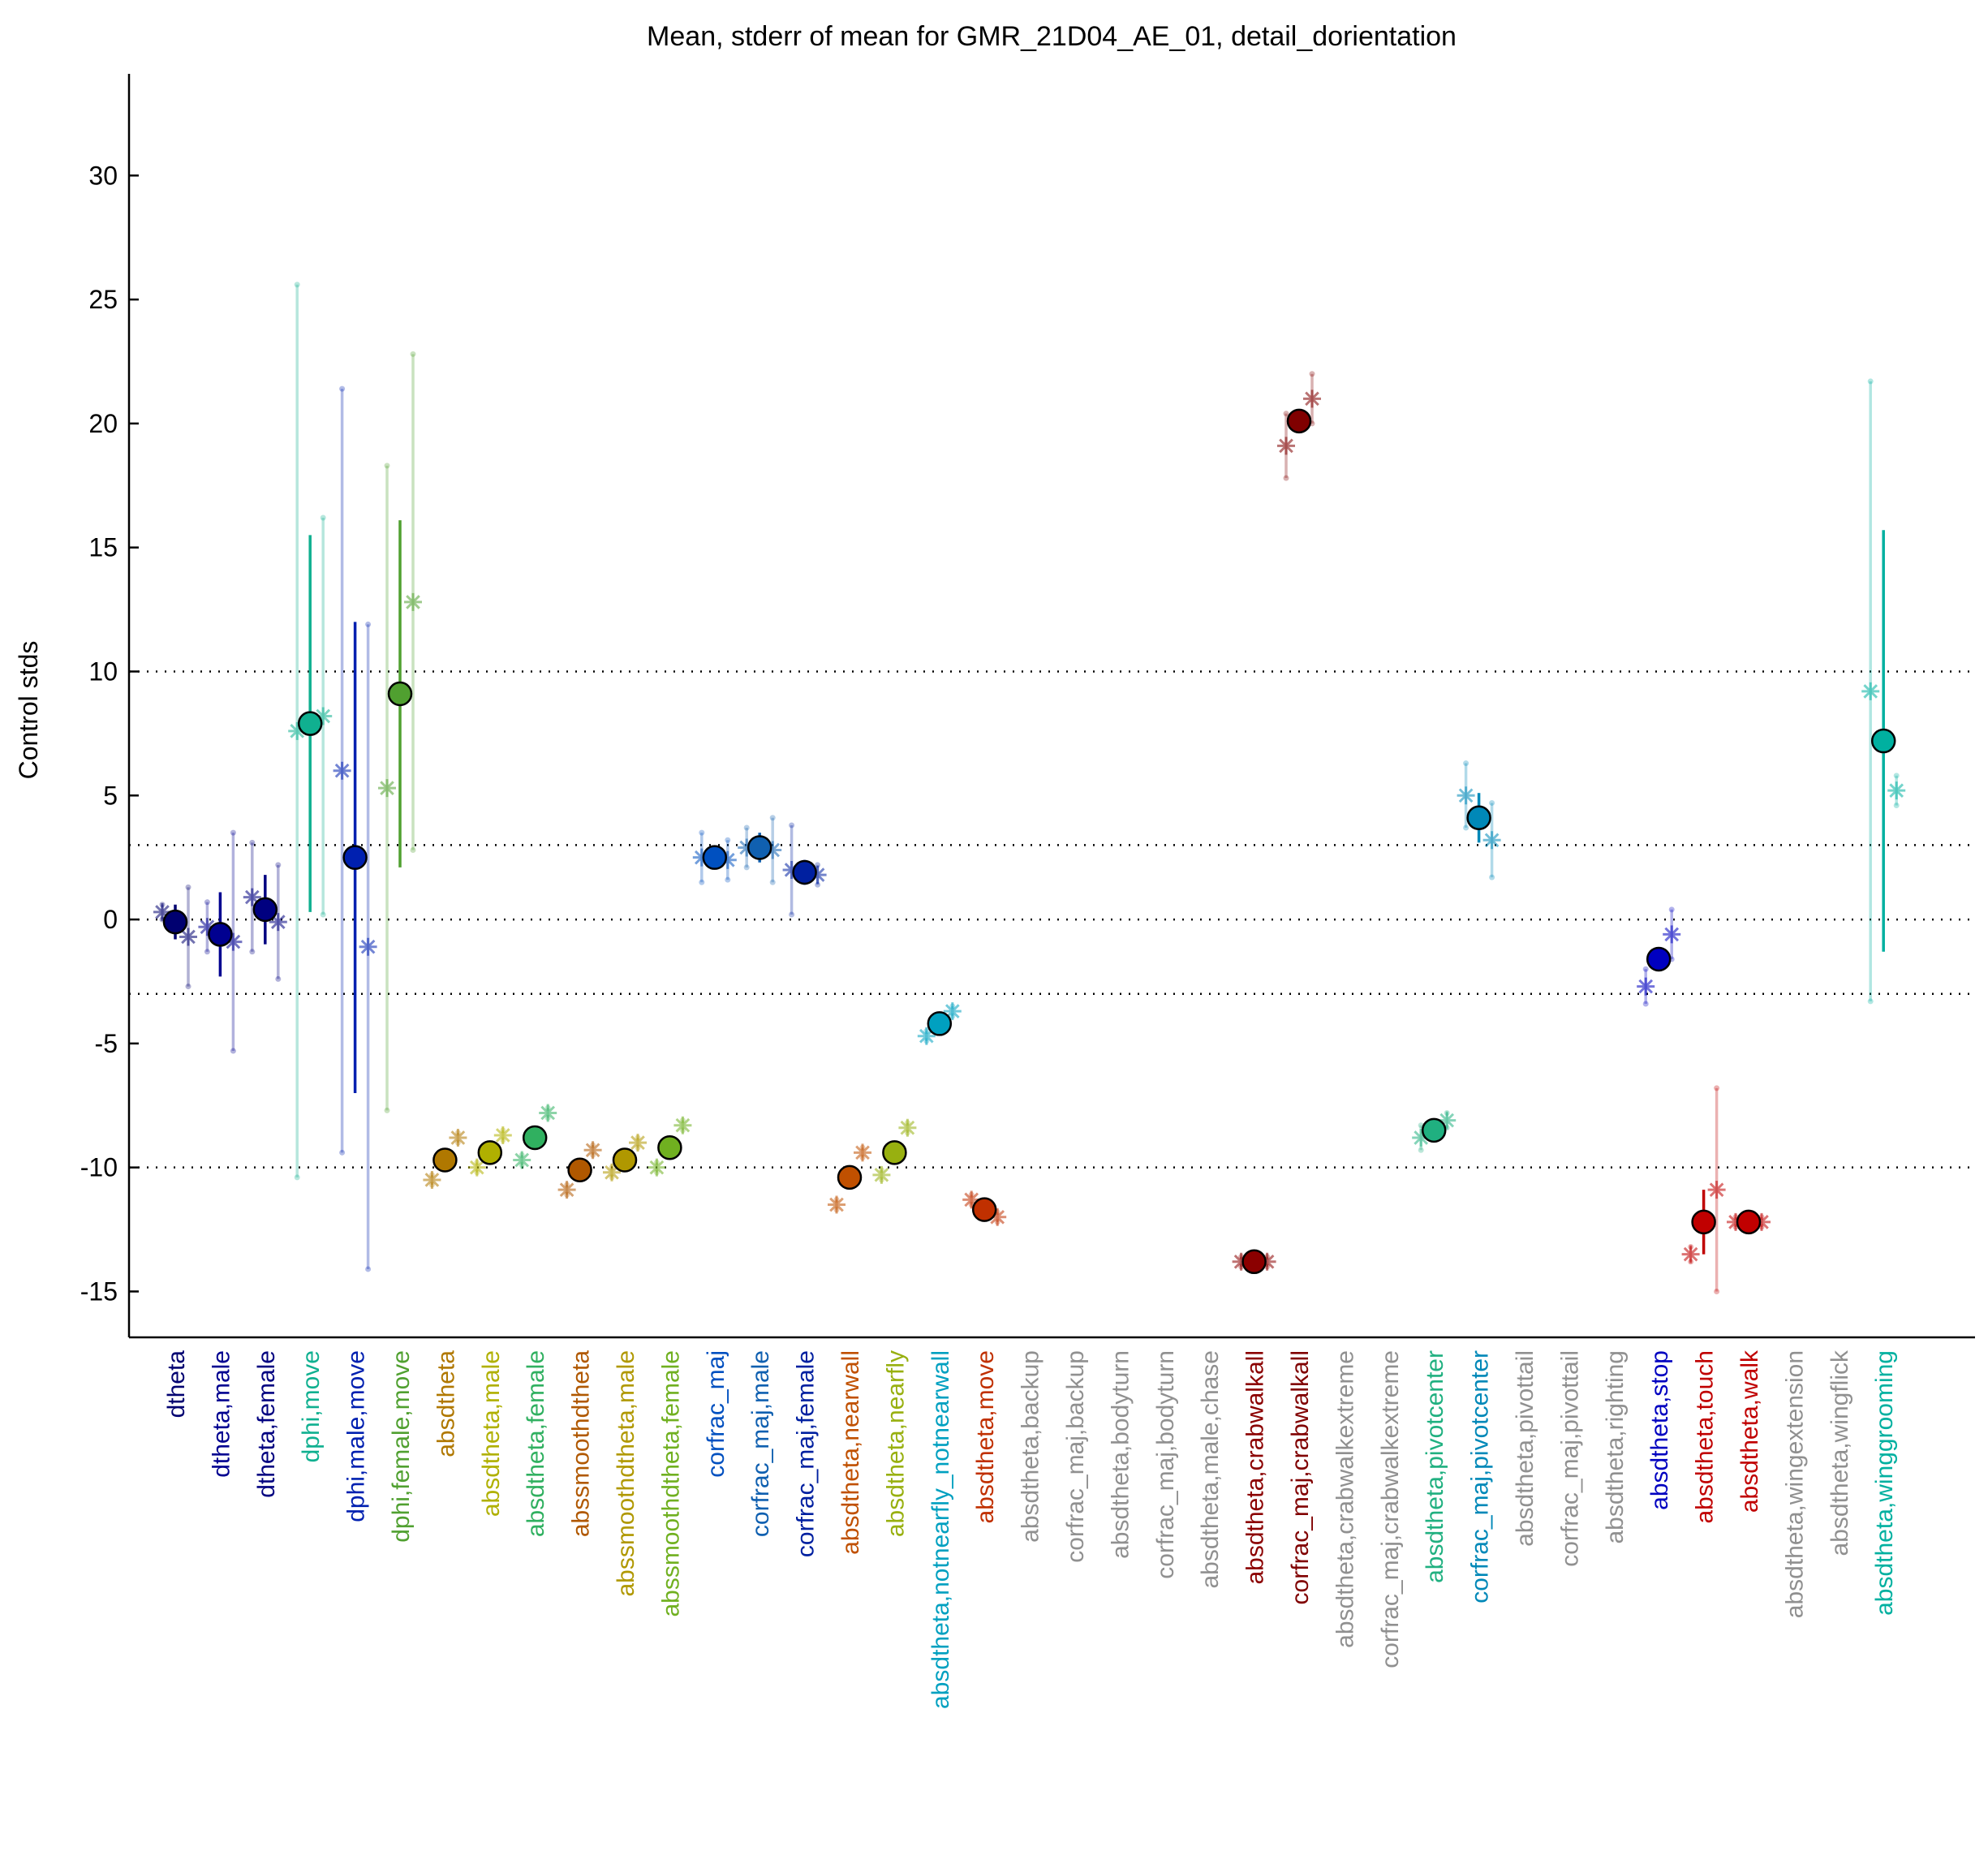 This screenshot has height=1864, width=1988. Describe the element at coordinates (1569, 1458) in the screenshot. I see `x-tick-label: corfrac_maj,pivottail` at that location.